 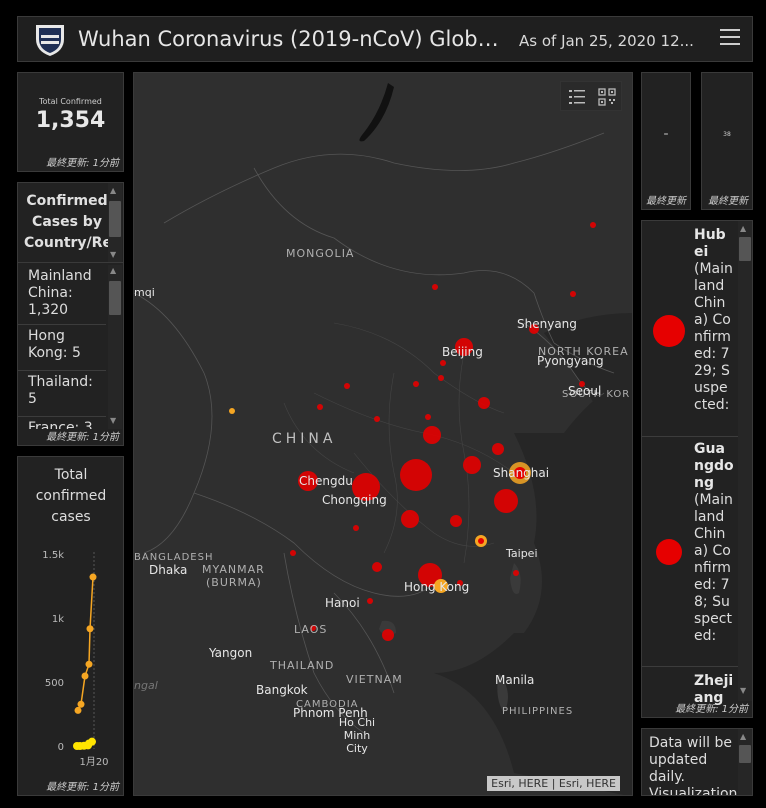 I want to click on map-label-ho-chi-minh: Ho Chi Minh City, so click(x=357, y=735).